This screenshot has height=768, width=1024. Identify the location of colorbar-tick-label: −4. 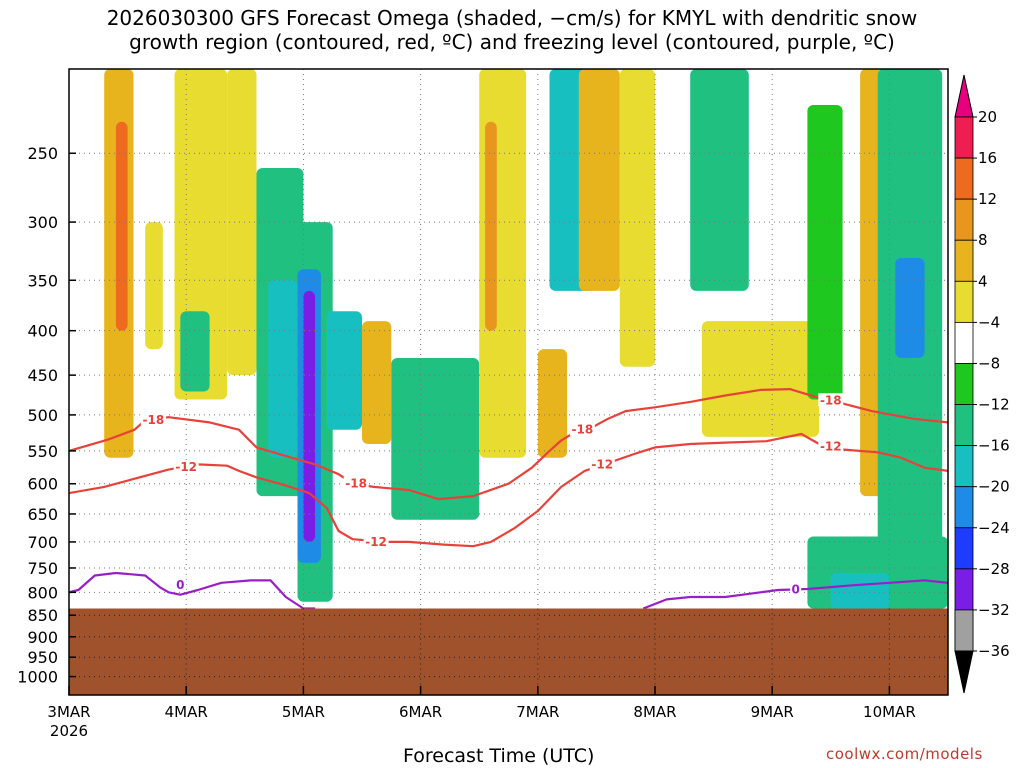
(989, 322).